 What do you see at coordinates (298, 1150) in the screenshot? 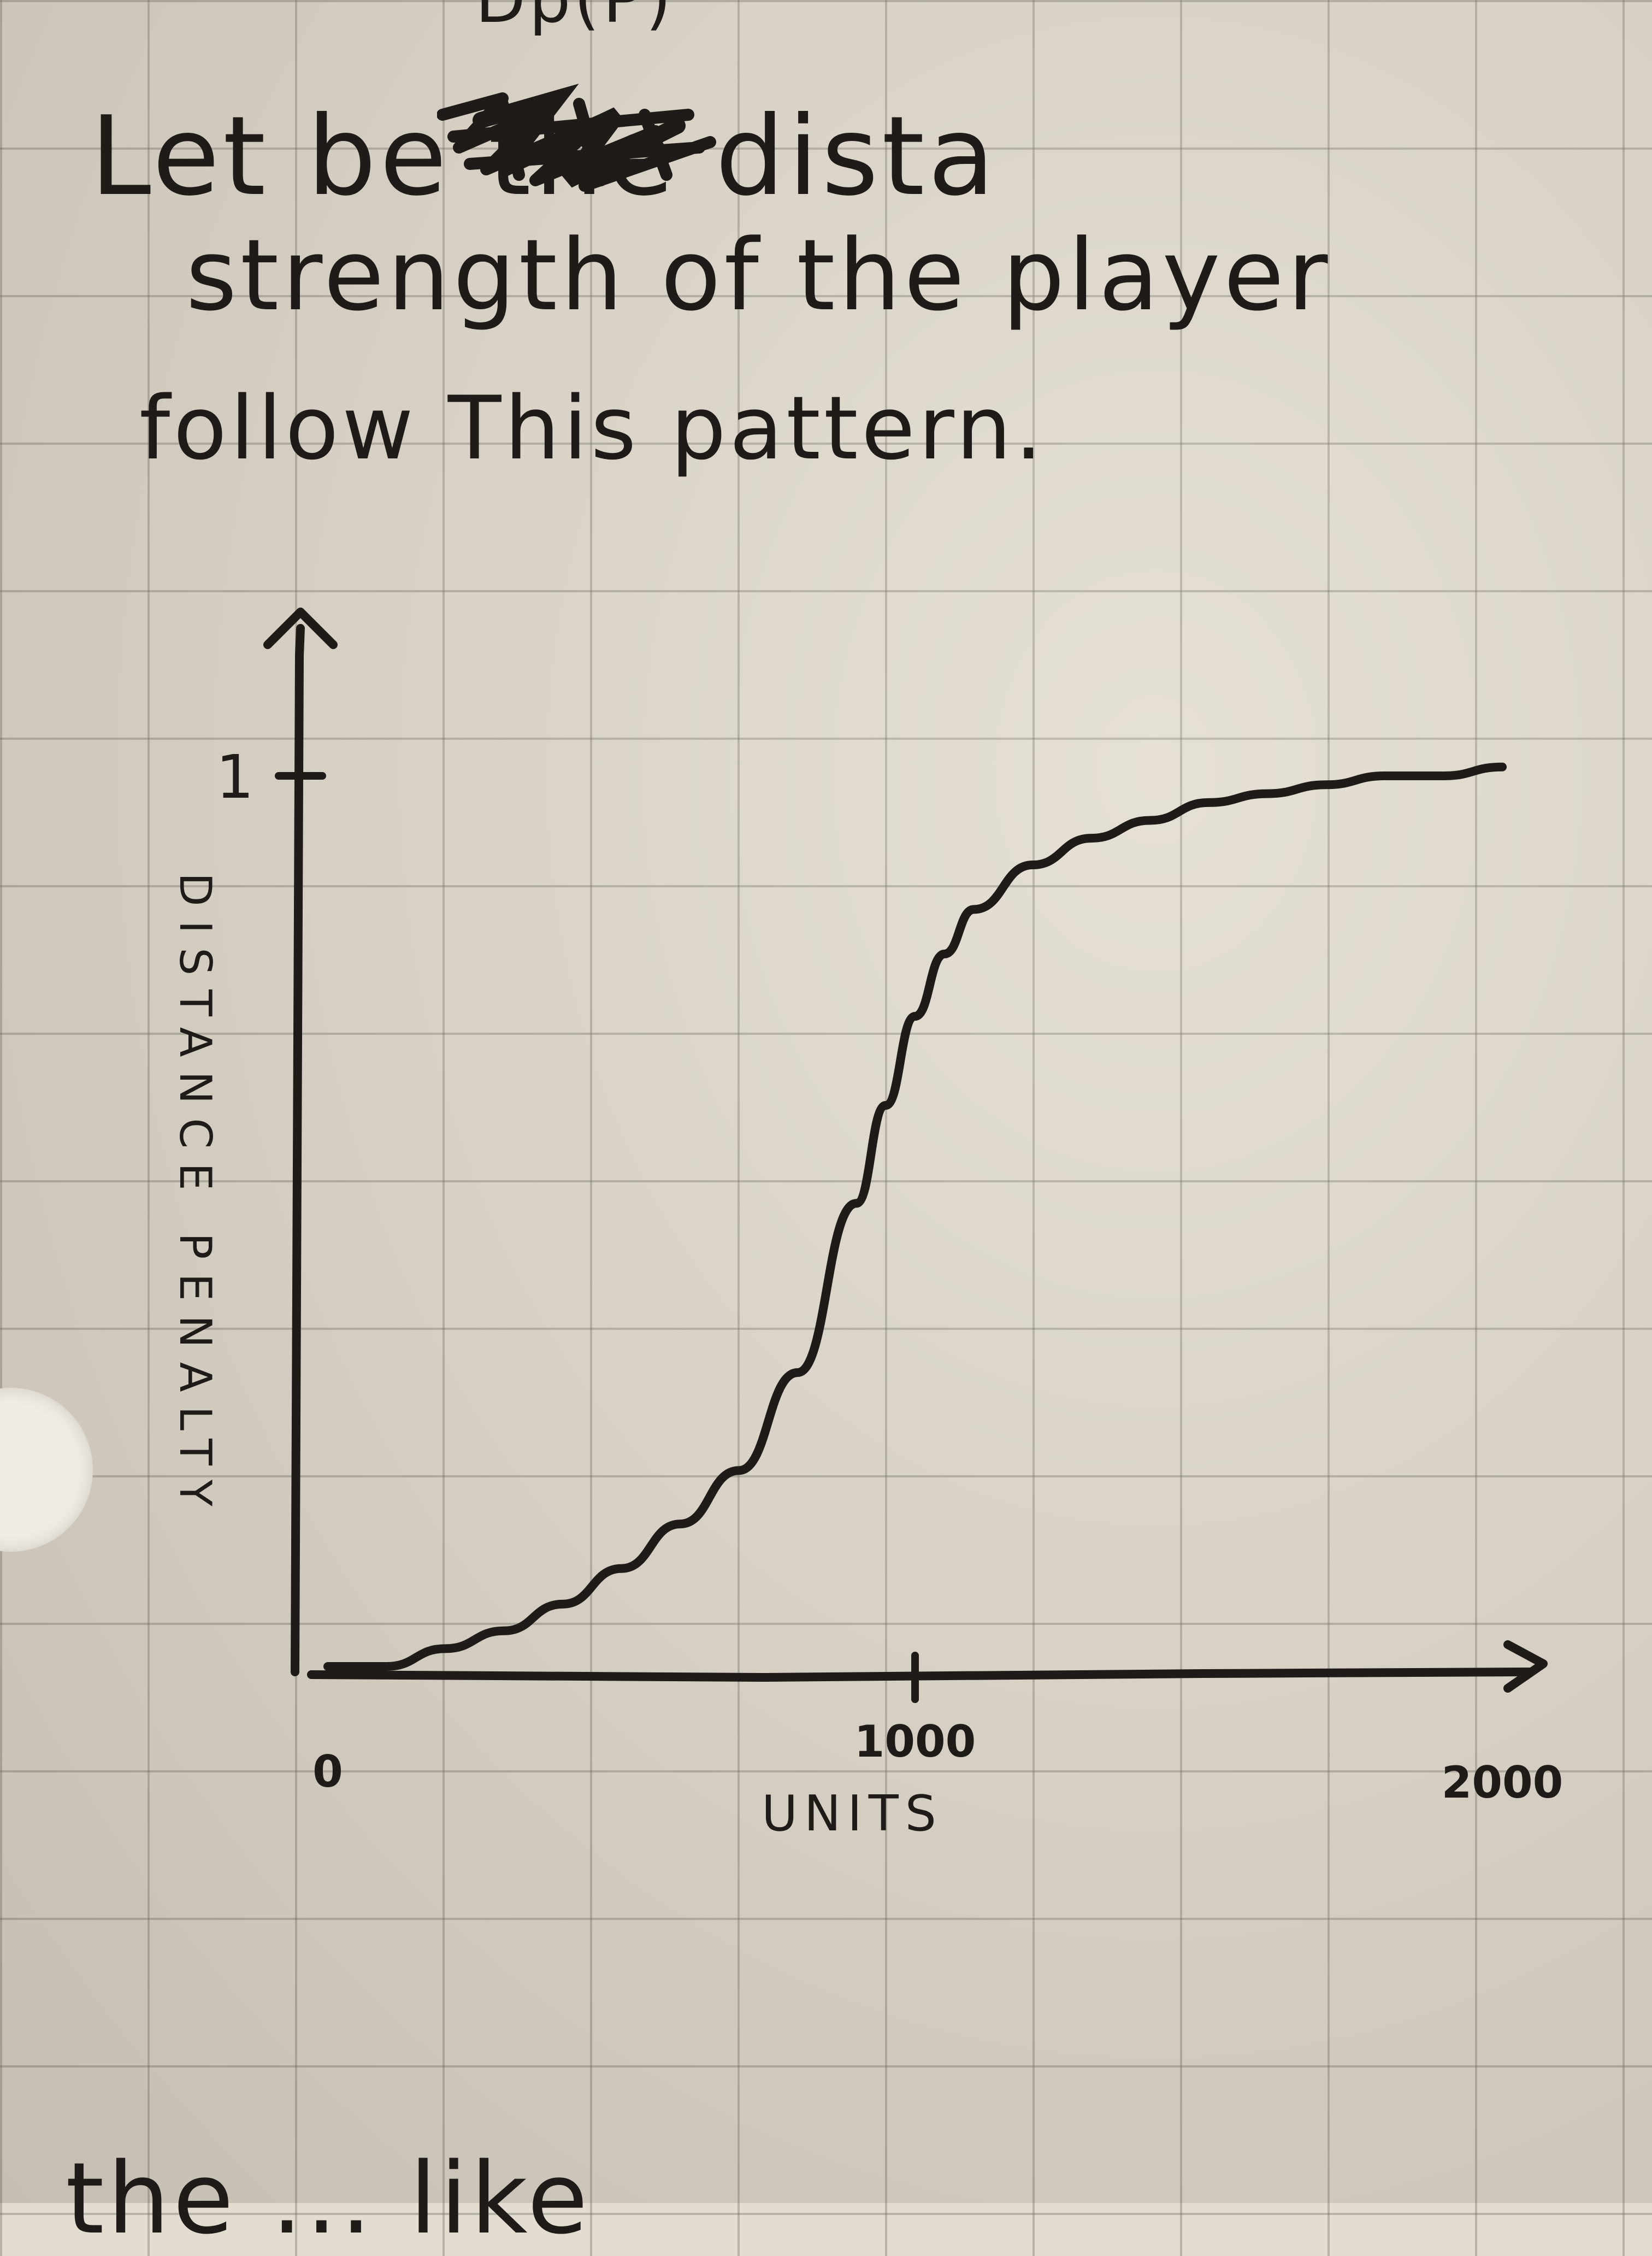
I see `y-axis-line` at bounding box center [298, 1150].